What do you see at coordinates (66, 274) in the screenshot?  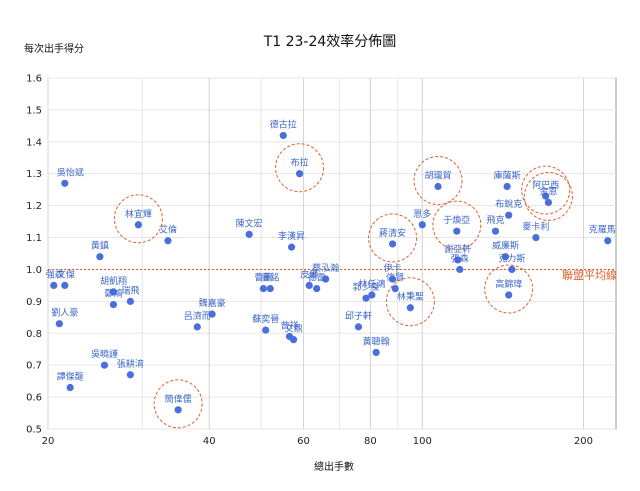 I see `point-label: 文傑` at bounding box center [66, 274].